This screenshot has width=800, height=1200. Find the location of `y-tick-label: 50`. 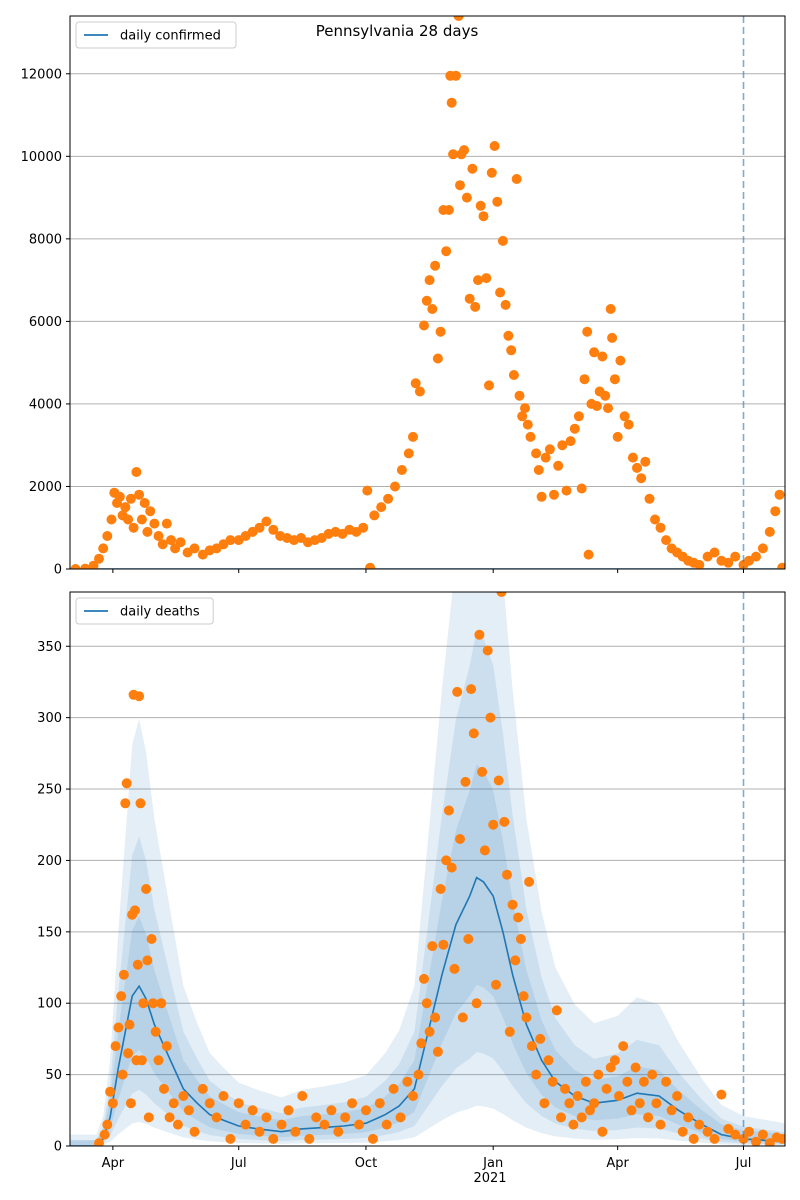

y-tick-label: 50 is located at coordinates (53, 1075).